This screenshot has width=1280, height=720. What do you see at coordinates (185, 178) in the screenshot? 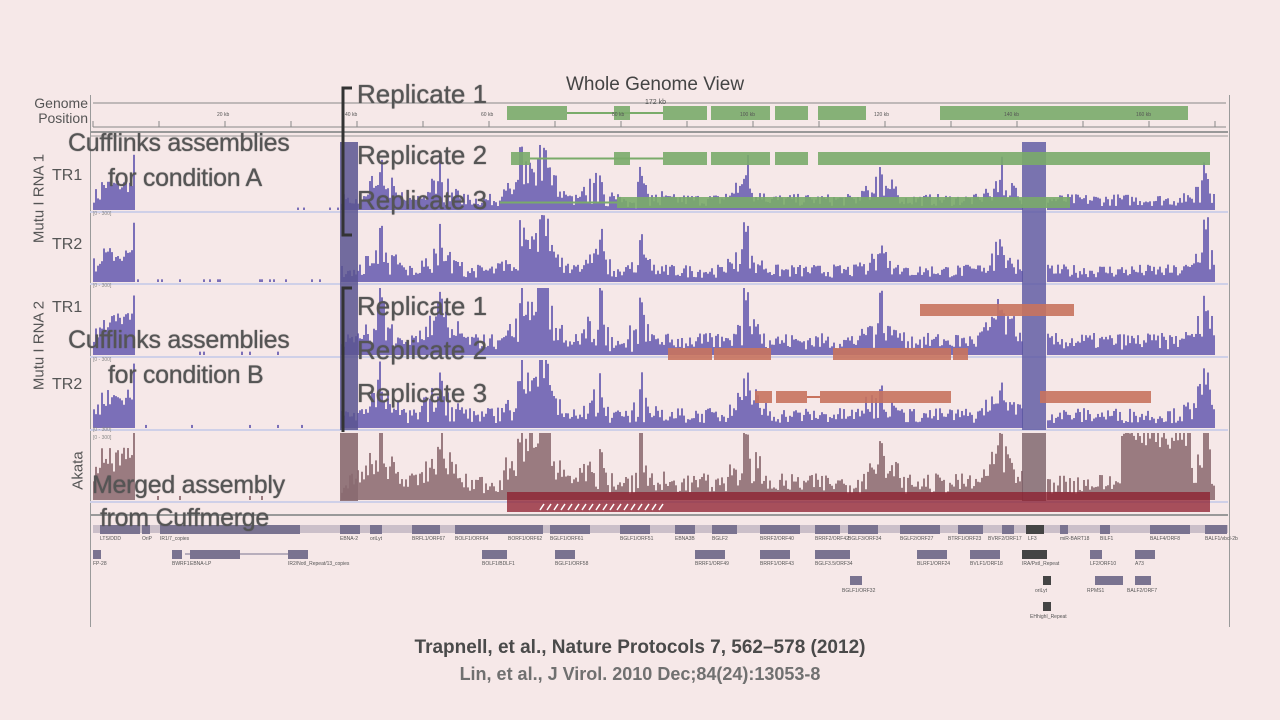
I see `condition-a-label-line2: for condition A` at bounding box center [185, 178].